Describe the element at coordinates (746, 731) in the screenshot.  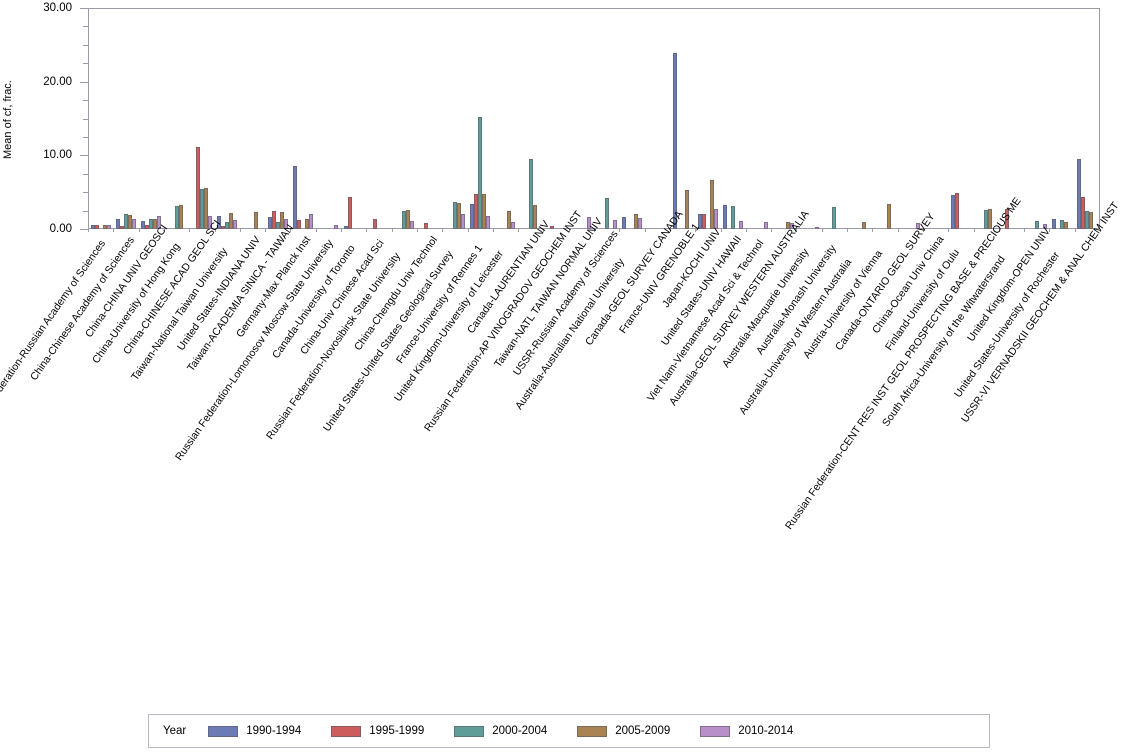
I see `legend-entry: 2010-2014` at that location.